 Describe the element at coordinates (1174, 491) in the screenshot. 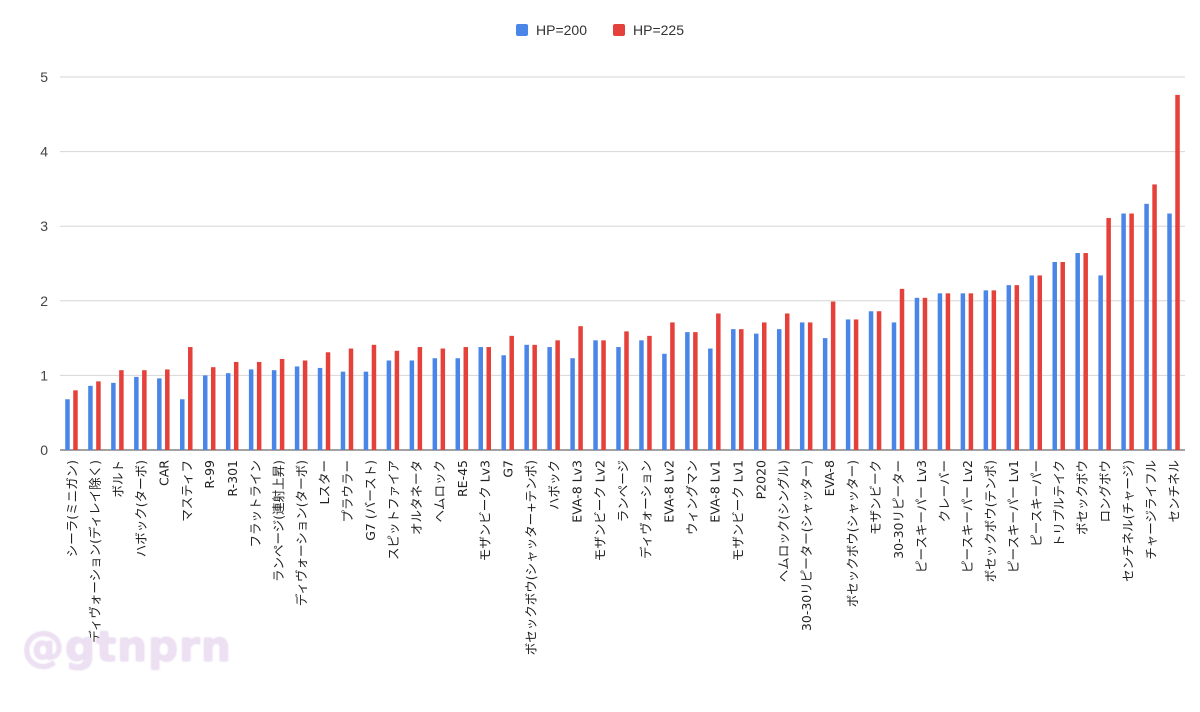

I see `x-tick-label: センチネル` at that location.